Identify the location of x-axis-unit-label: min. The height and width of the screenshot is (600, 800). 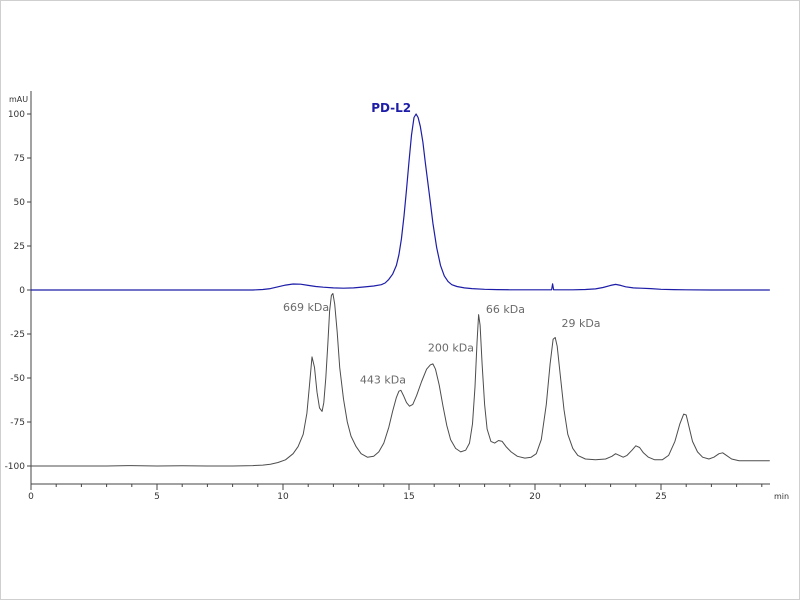
(781, 496).